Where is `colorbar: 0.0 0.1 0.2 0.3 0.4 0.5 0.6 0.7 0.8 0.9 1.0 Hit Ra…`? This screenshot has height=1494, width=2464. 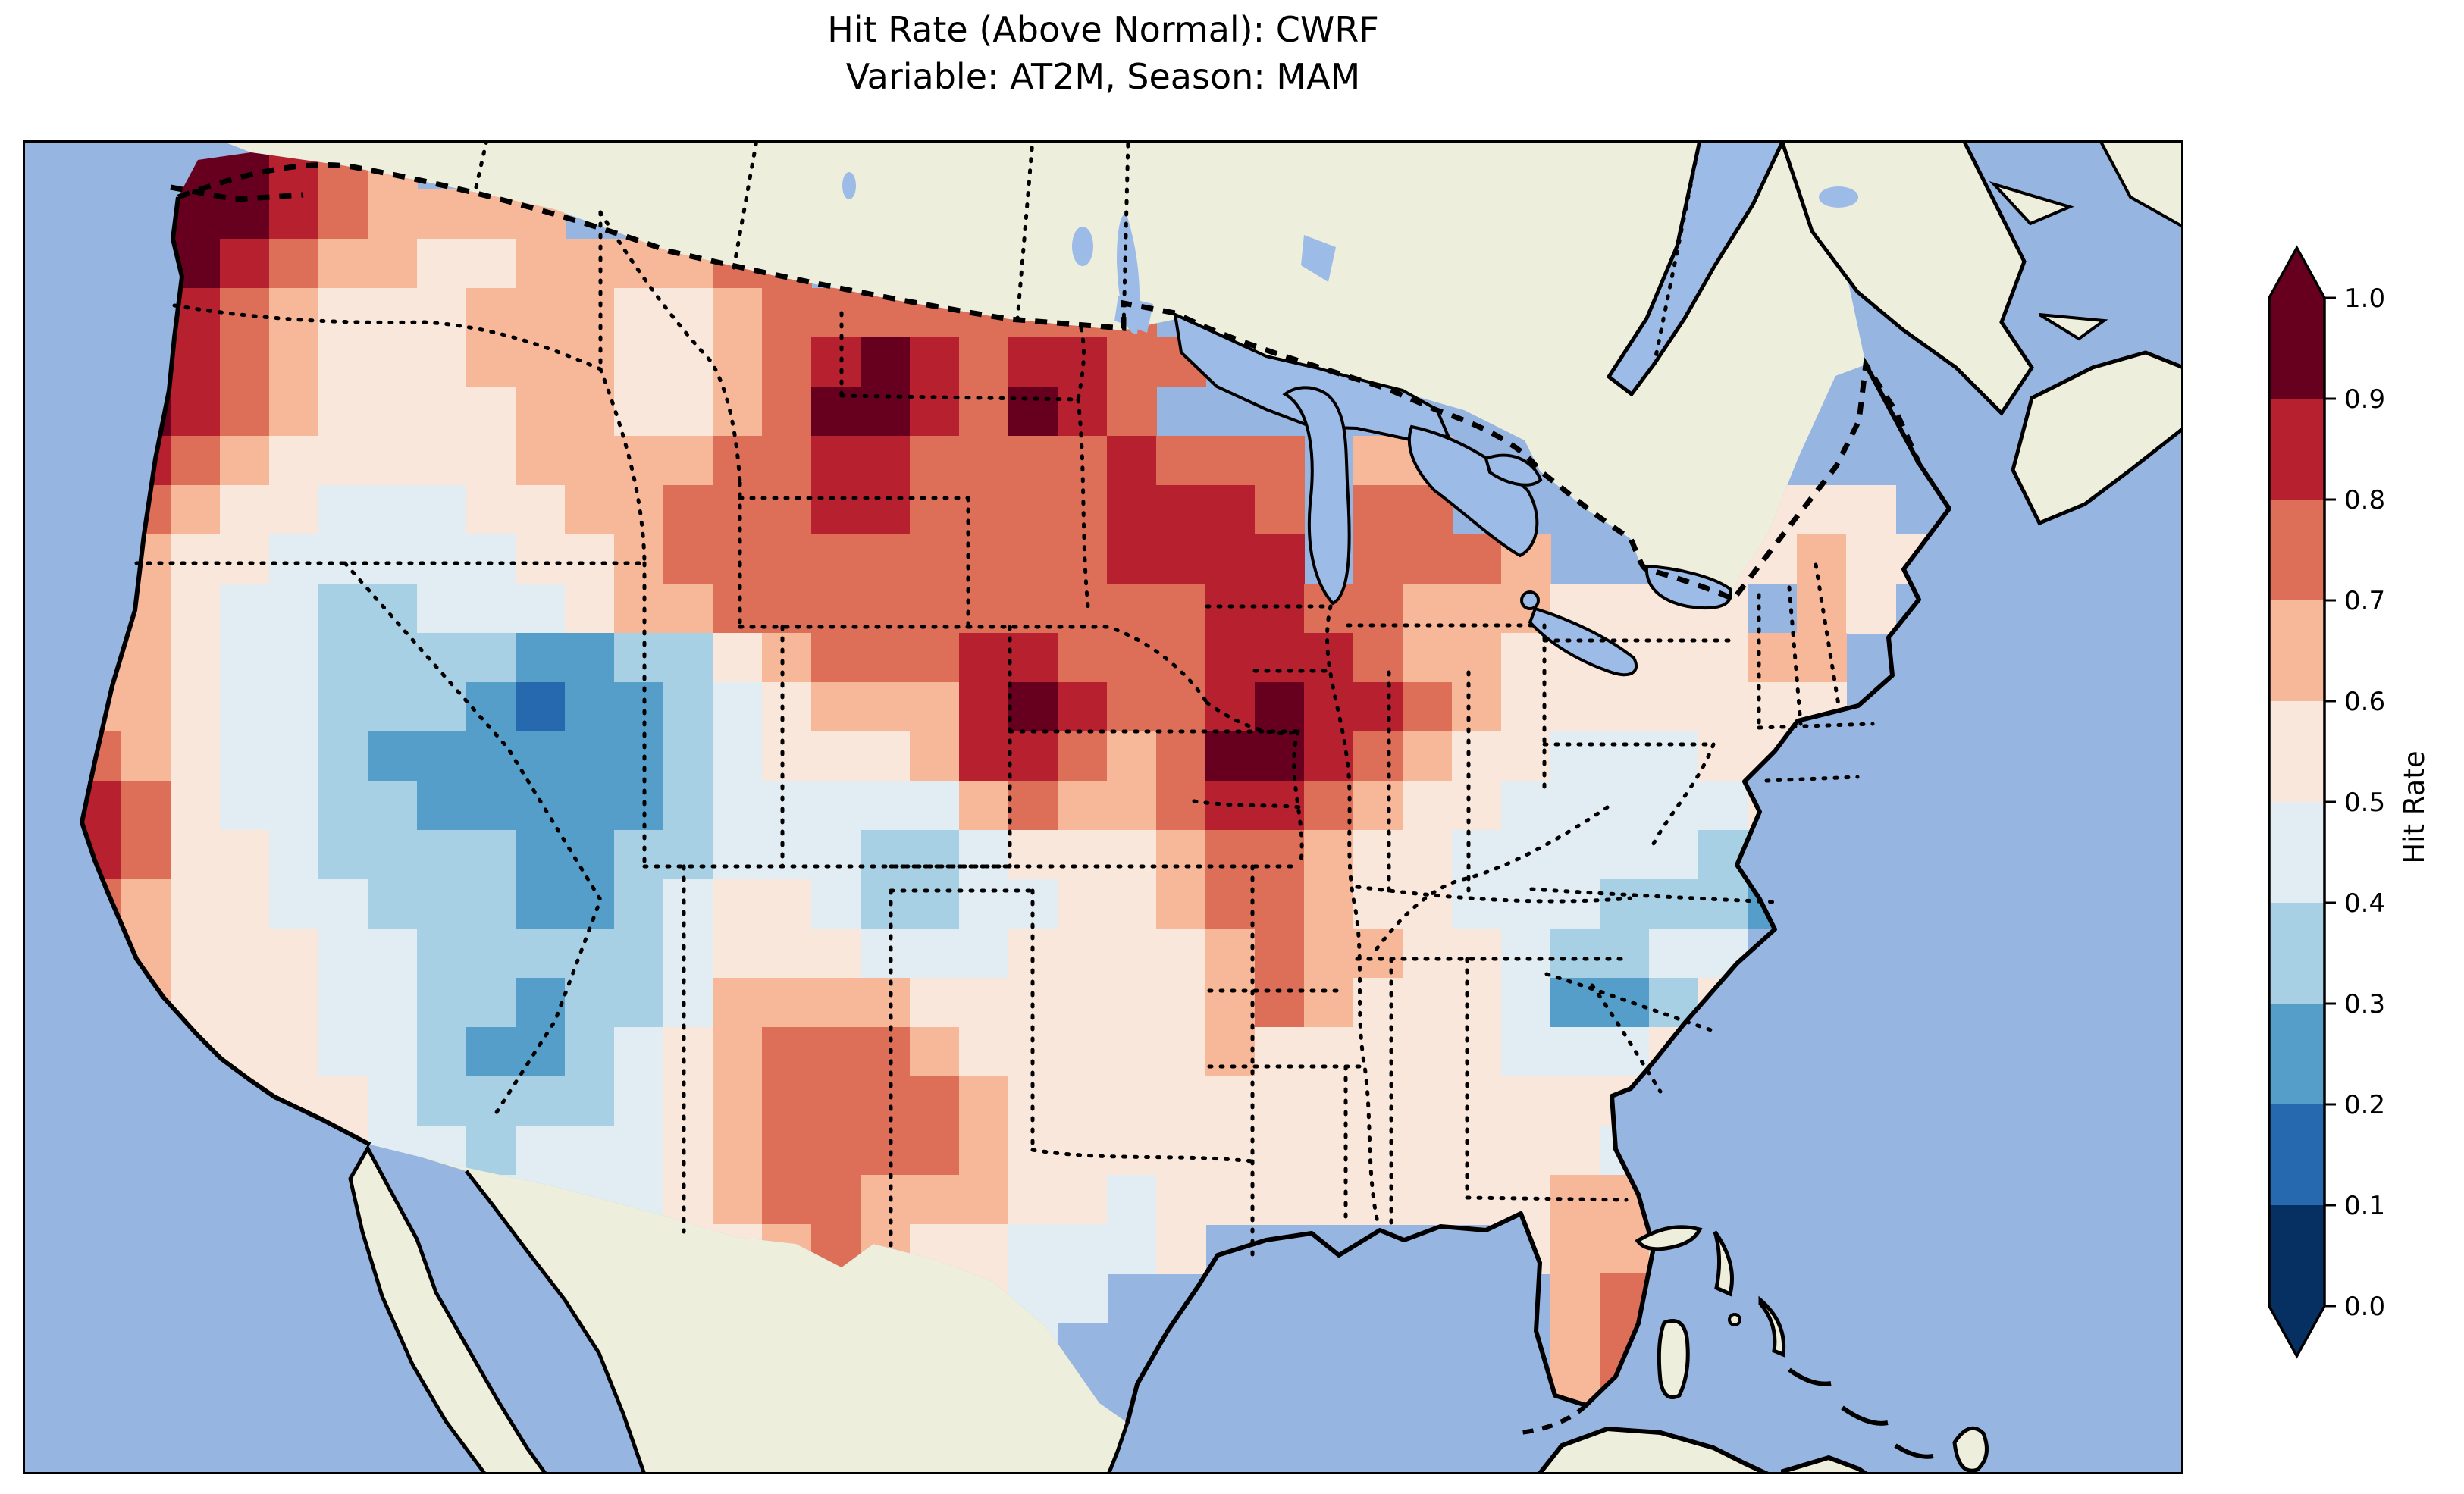
colorbar: 0.0 0.1 0.2 0.3 0.4 0.5 0.6 0.7 0.8 0.9 1.0 Hit Ra… is located at coordinates (2344, 830).